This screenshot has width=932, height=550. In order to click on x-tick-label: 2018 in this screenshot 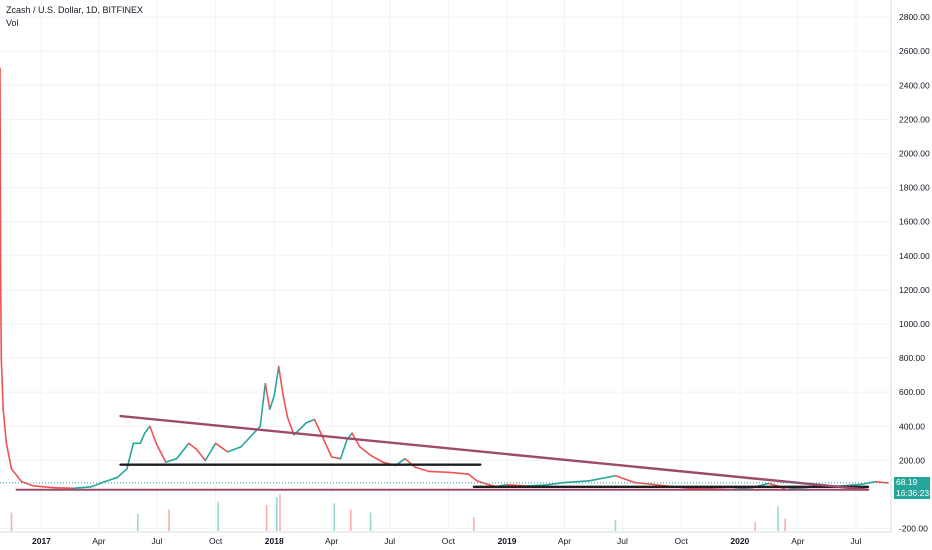, I will do `click(274, 541)`.